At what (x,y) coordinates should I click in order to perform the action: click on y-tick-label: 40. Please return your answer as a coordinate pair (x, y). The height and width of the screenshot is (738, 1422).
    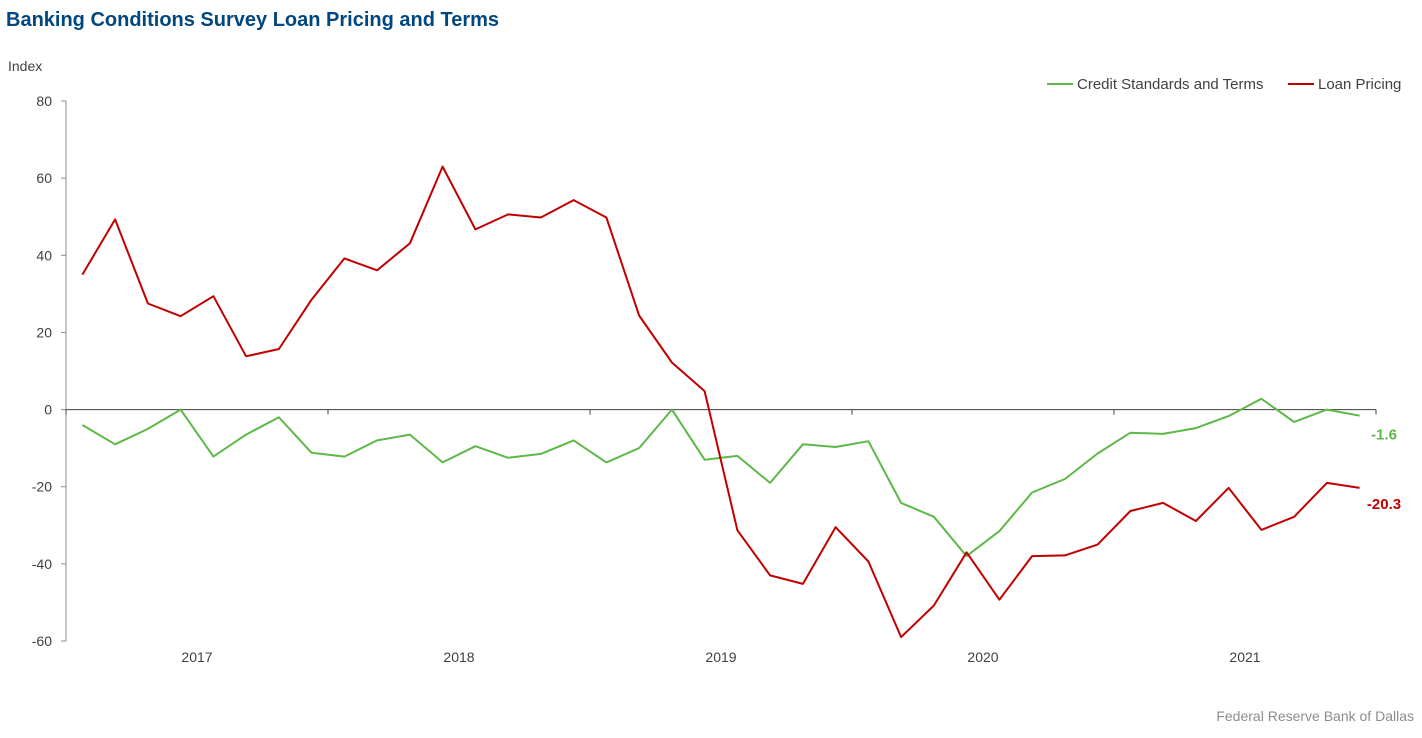
    Looking at the image, I should click on (44, 255).